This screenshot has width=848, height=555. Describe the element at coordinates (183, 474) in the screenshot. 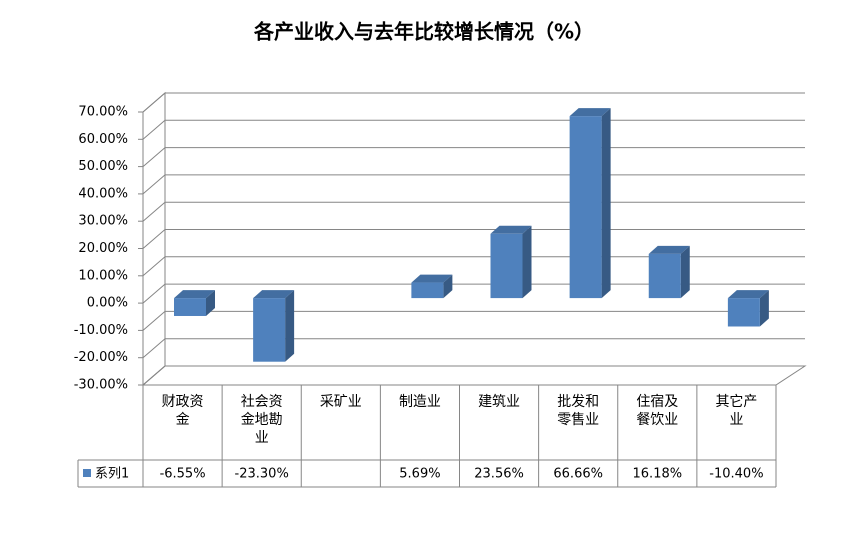

I see `value-label: -6.55%` at that location.